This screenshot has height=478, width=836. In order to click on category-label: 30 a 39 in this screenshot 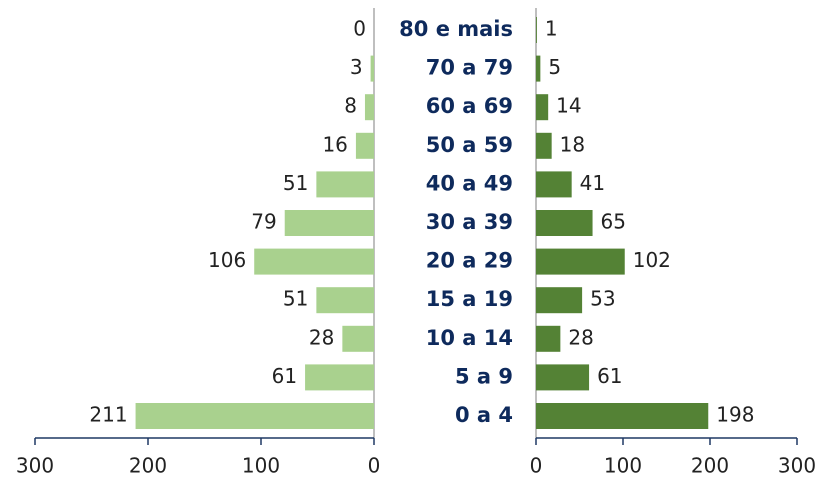, I will do `click(469, 222)`.